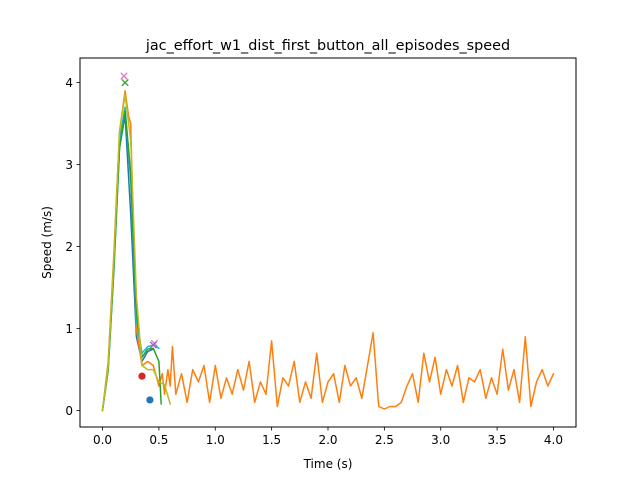  I want to click on x-tick-label: 3.0, so click(440, 440).